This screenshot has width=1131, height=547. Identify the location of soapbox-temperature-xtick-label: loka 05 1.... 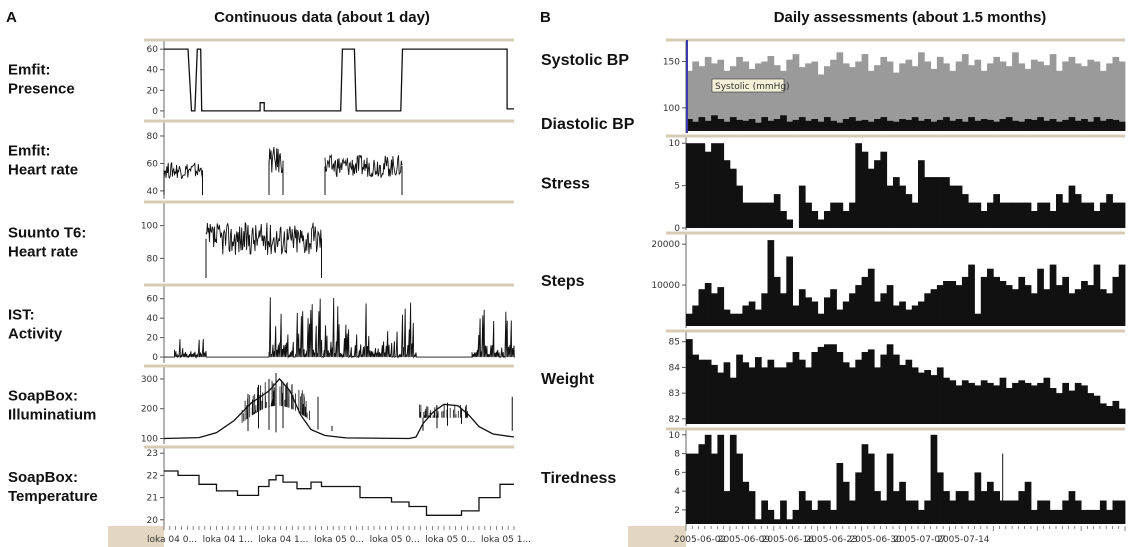
(506, 540).